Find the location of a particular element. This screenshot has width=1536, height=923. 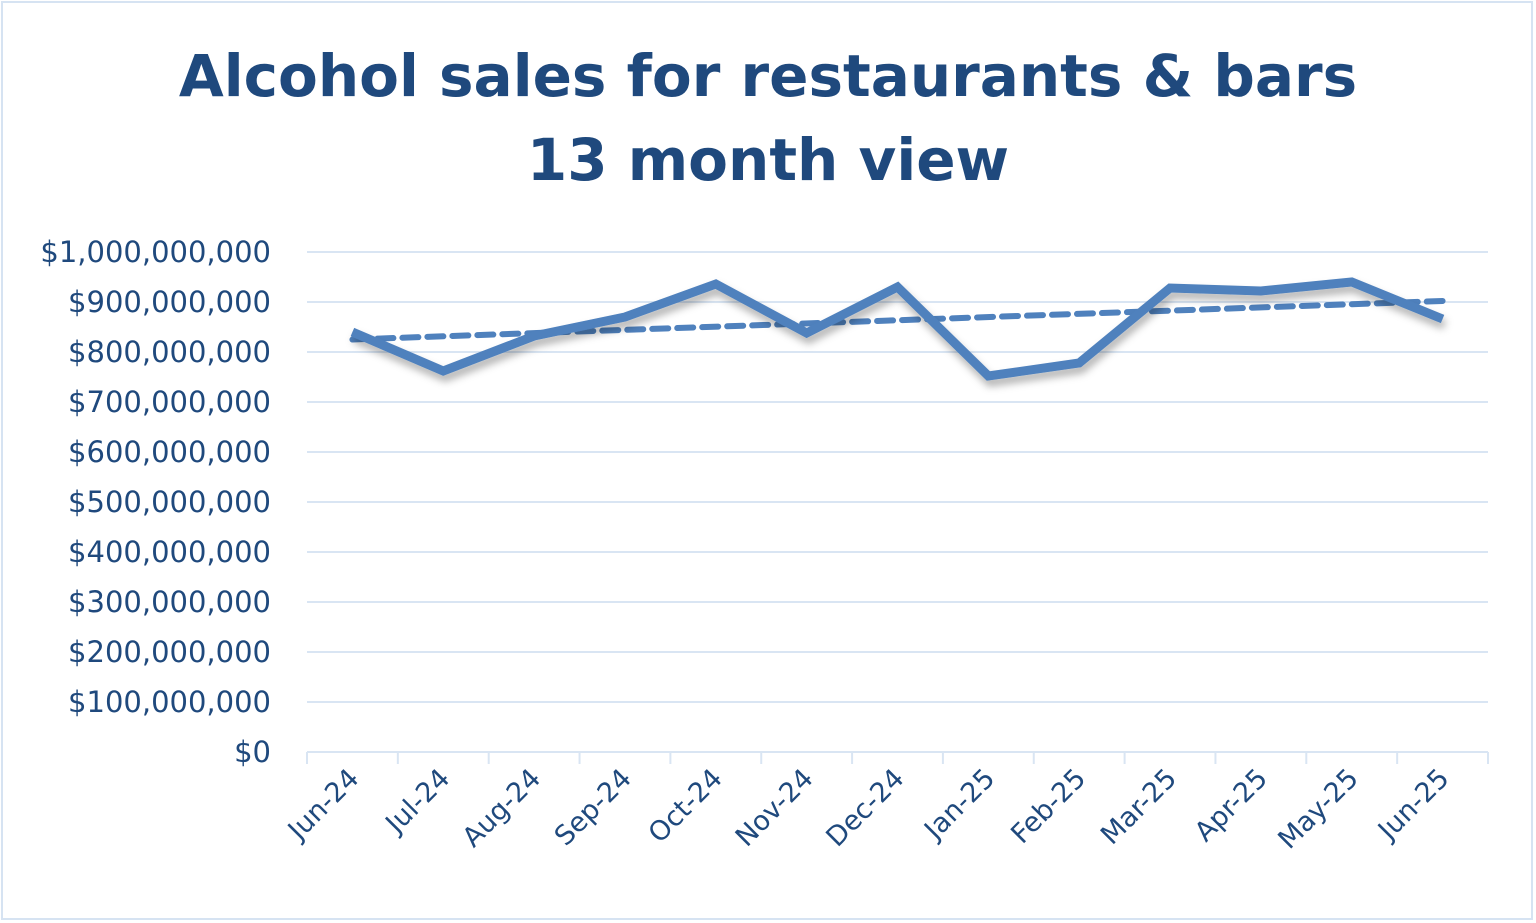

x-tick-label: Mar-25 is located at coordinates (1139, 807).